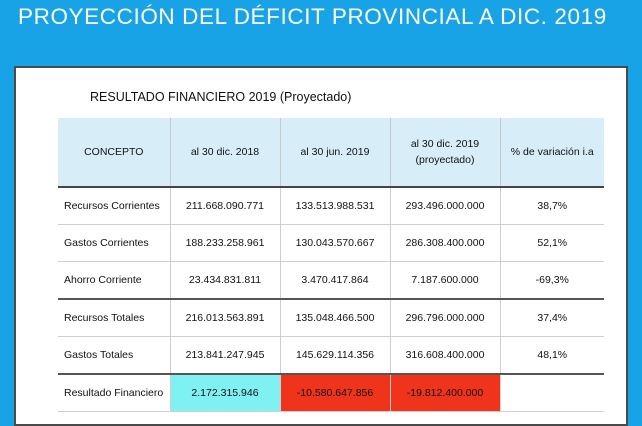 This screenshot has height=426, width=642. What do you see at coordinates (114, 355) in the screenshot?
I see `cell-concepto: Gastos Totales` at bounding box center [114, 355].